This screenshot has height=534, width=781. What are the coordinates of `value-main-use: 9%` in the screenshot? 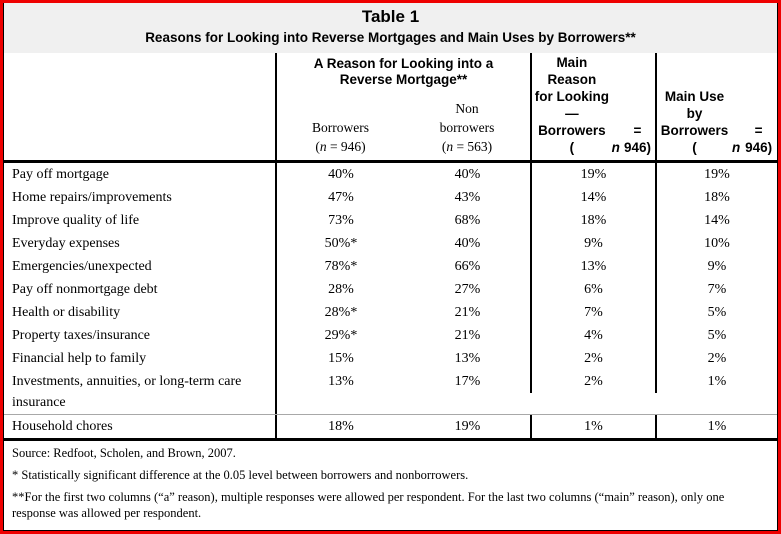 It's located at (717, 266).